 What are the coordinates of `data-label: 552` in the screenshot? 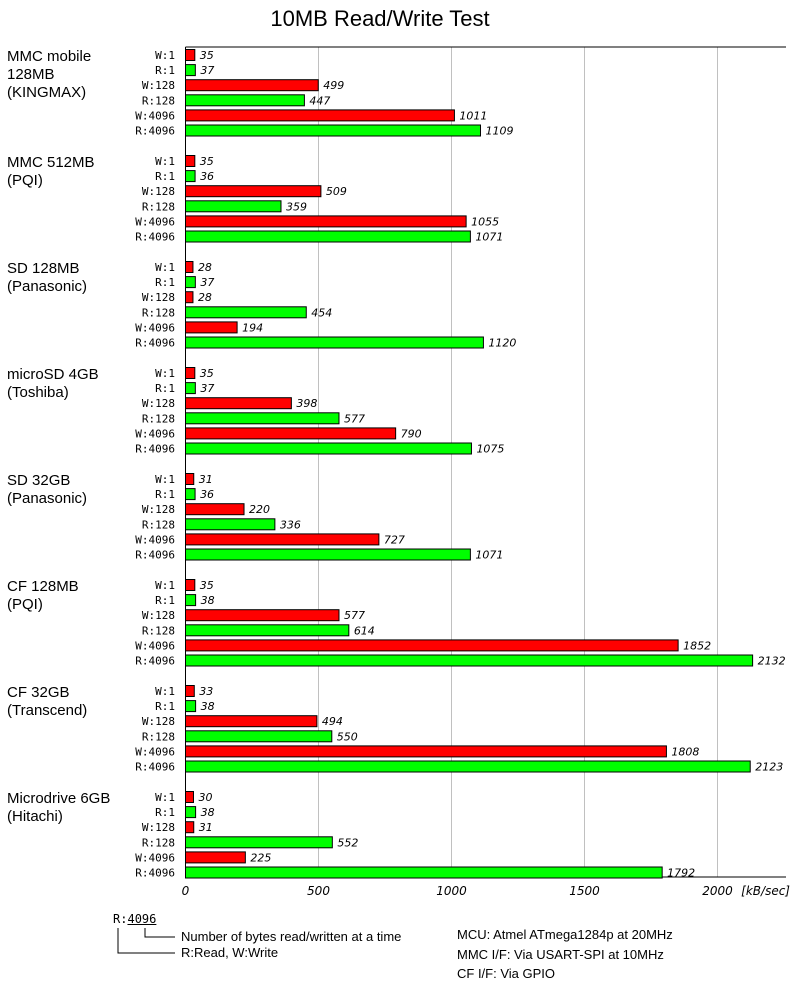 It's located at (347, 842).